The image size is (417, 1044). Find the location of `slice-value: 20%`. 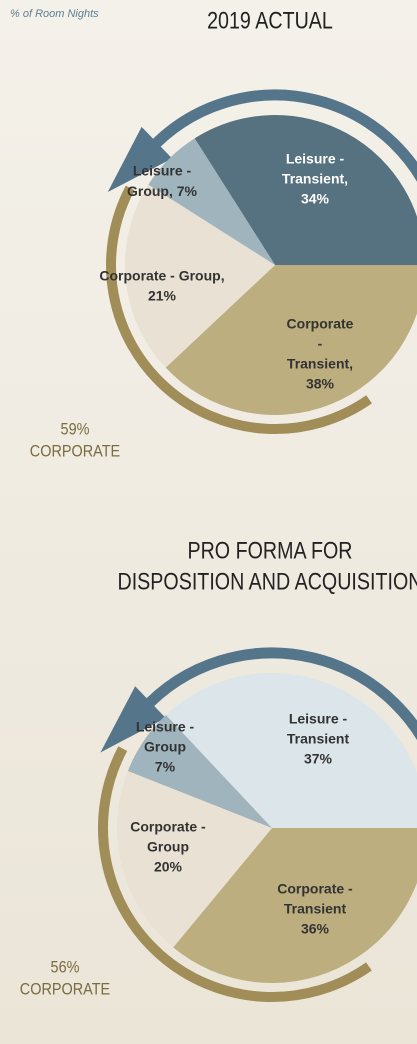

slice-value: 20% is located at coordinates (168, 867).